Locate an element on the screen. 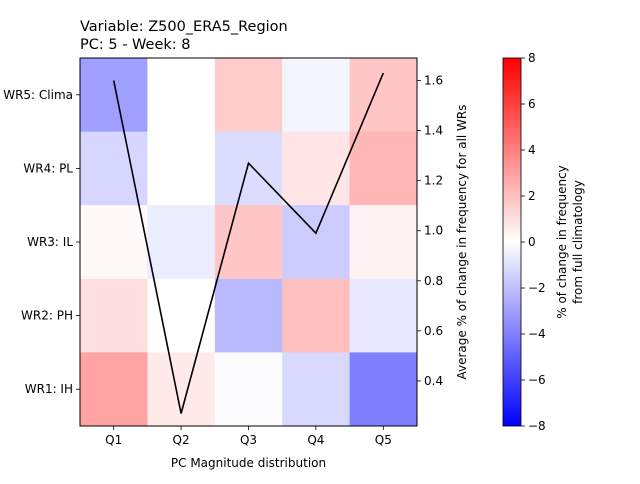  x-tick-label: Q4 is located at coordinates (315, 440).